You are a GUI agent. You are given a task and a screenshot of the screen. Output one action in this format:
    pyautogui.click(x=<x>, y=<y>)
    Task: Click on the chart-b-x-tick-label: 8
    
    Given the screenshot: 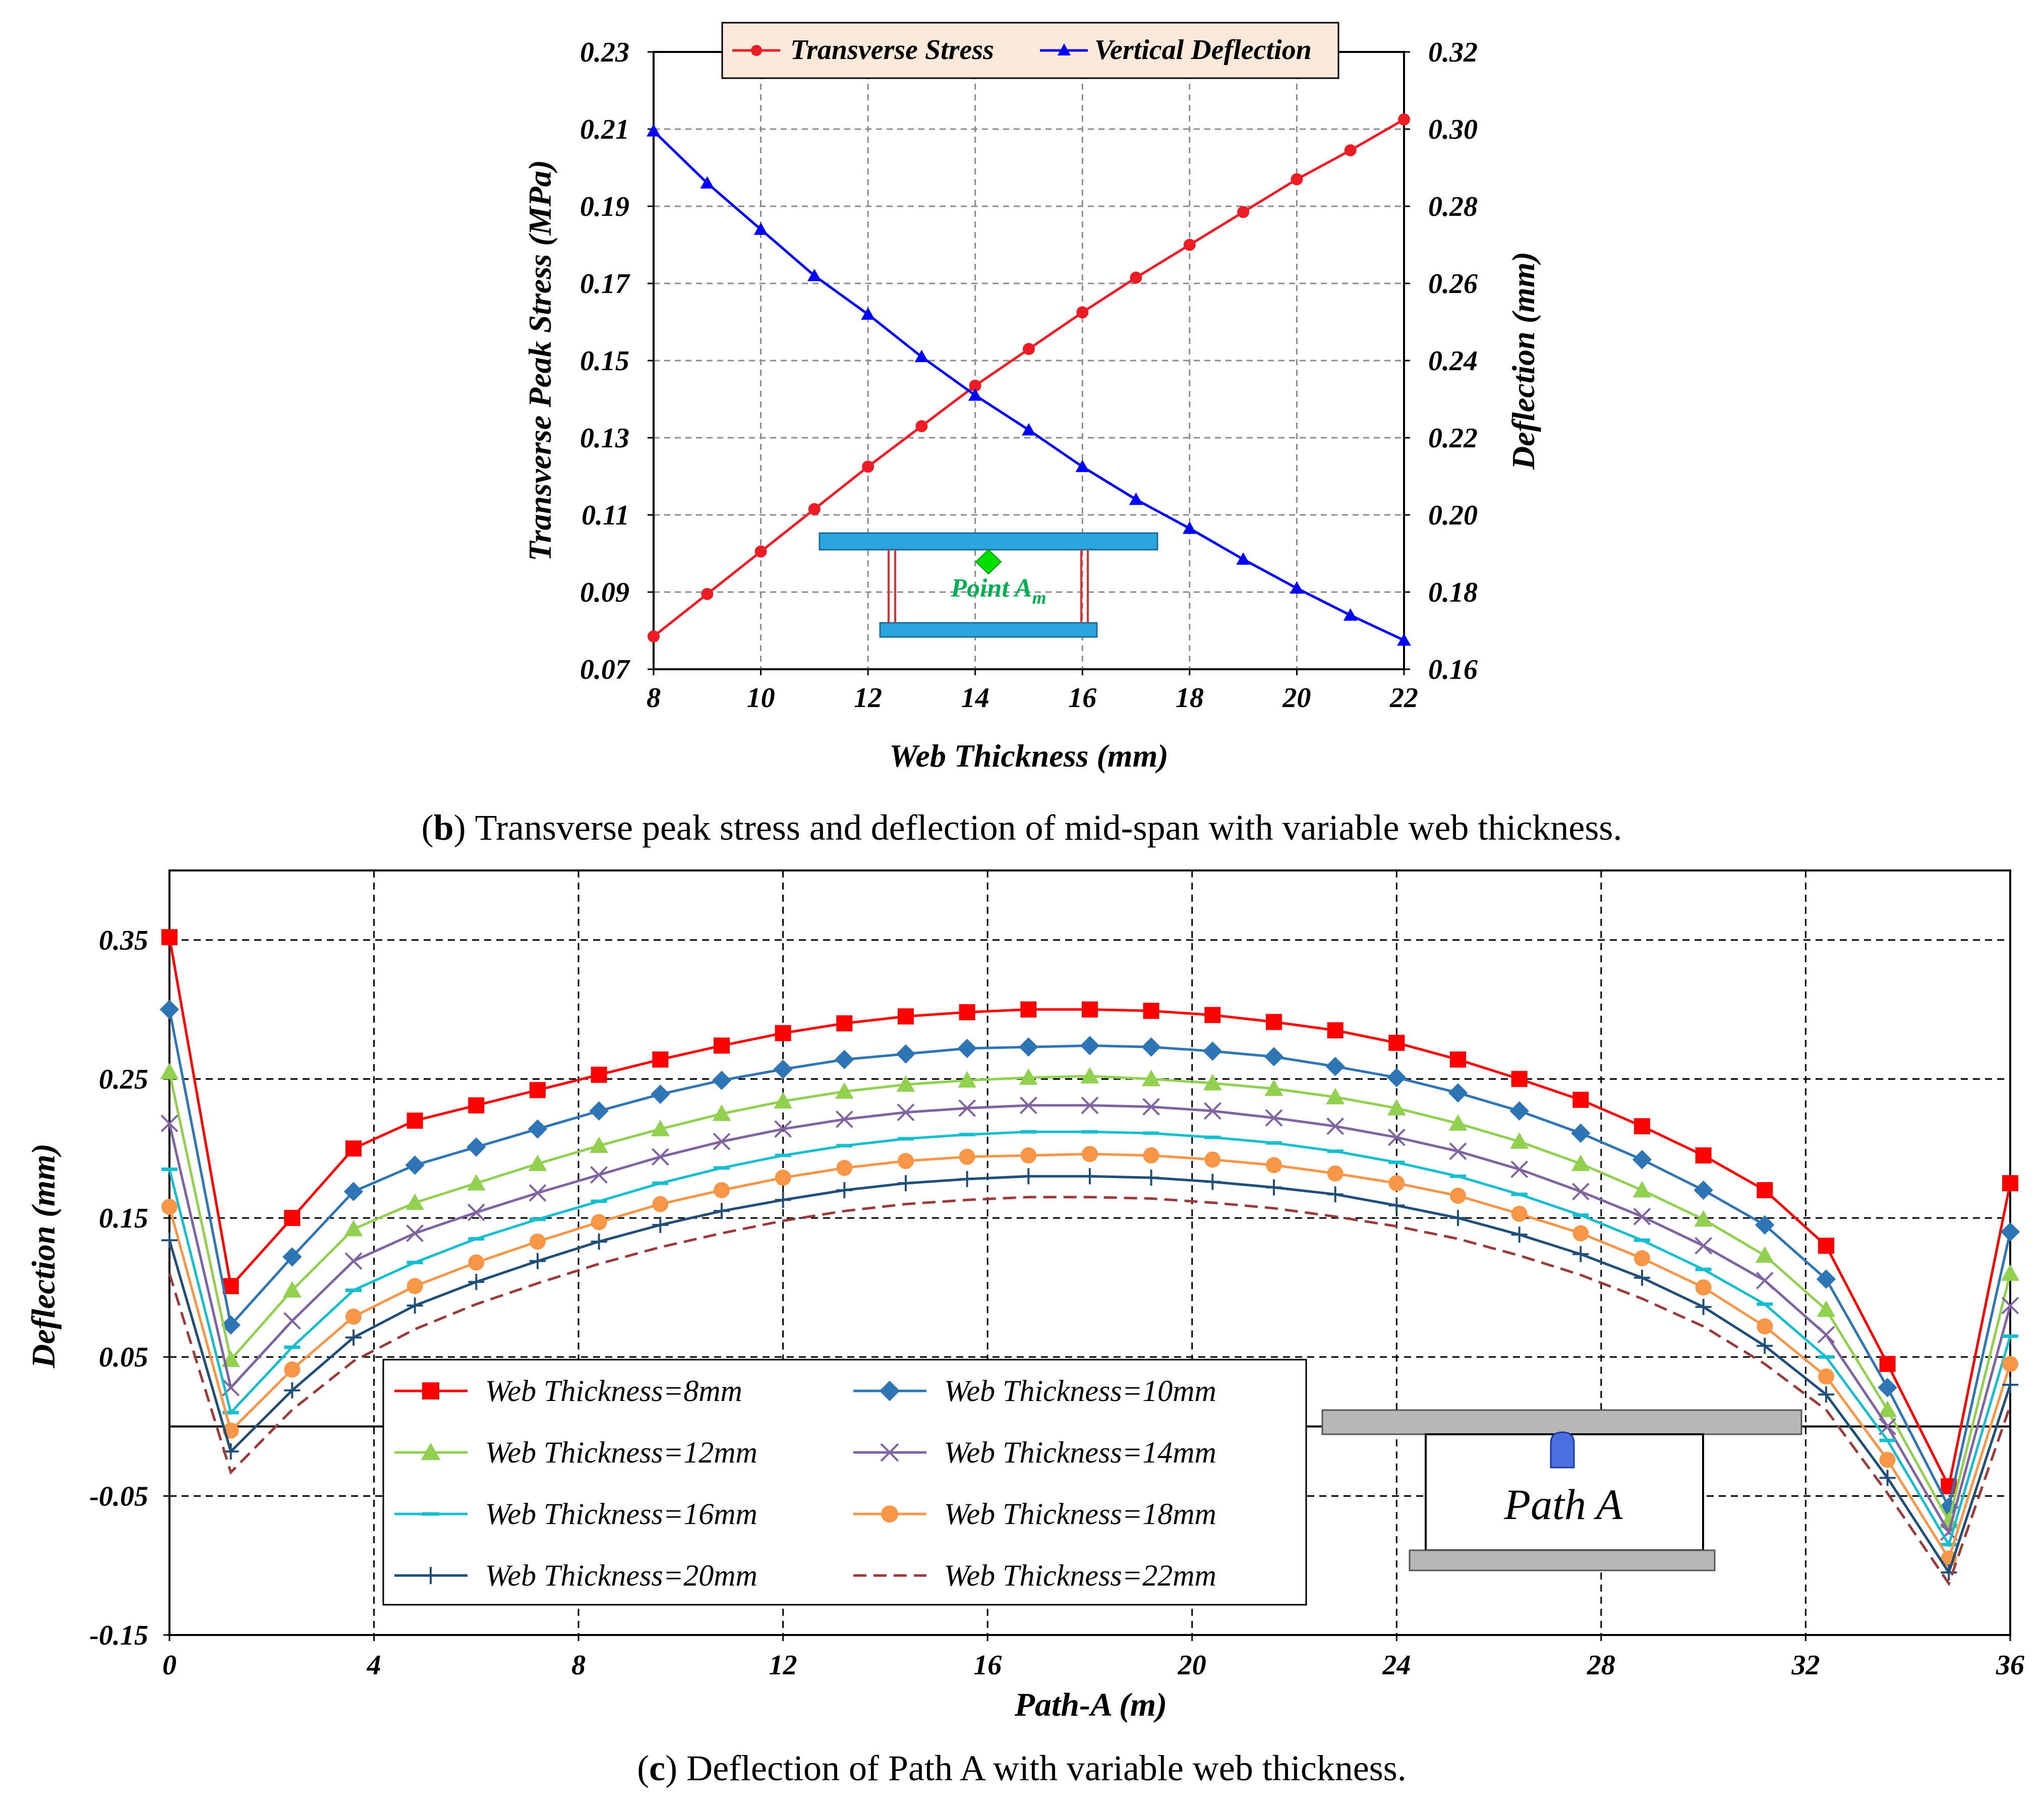 What is the action you would take?
    pyautogui.click(x=654, y=698)
    